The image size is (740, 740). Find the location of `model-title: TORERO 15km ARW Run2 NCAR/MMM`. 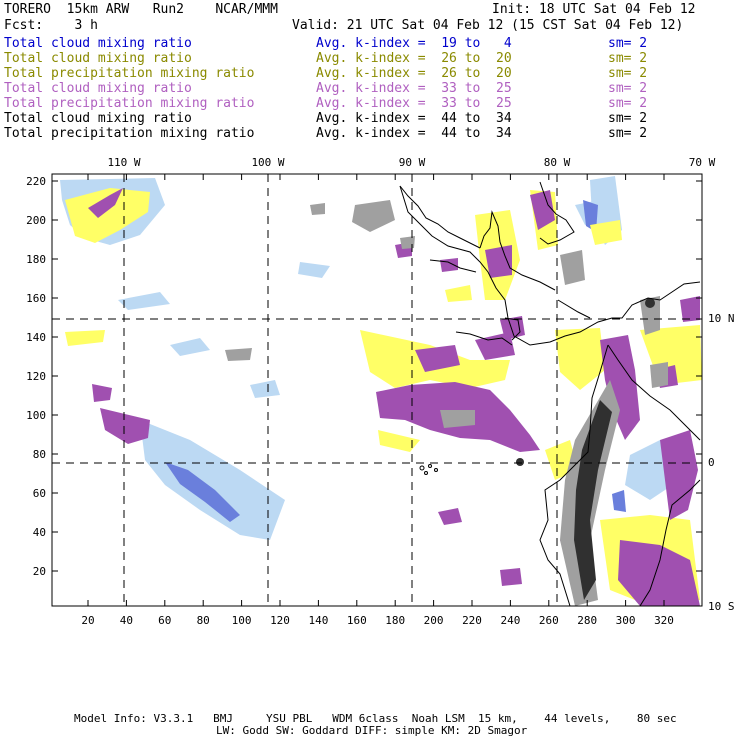

model-title: TORERO 15km ARW Run2 NCAR/MMM is located at coordinates (141, 9).